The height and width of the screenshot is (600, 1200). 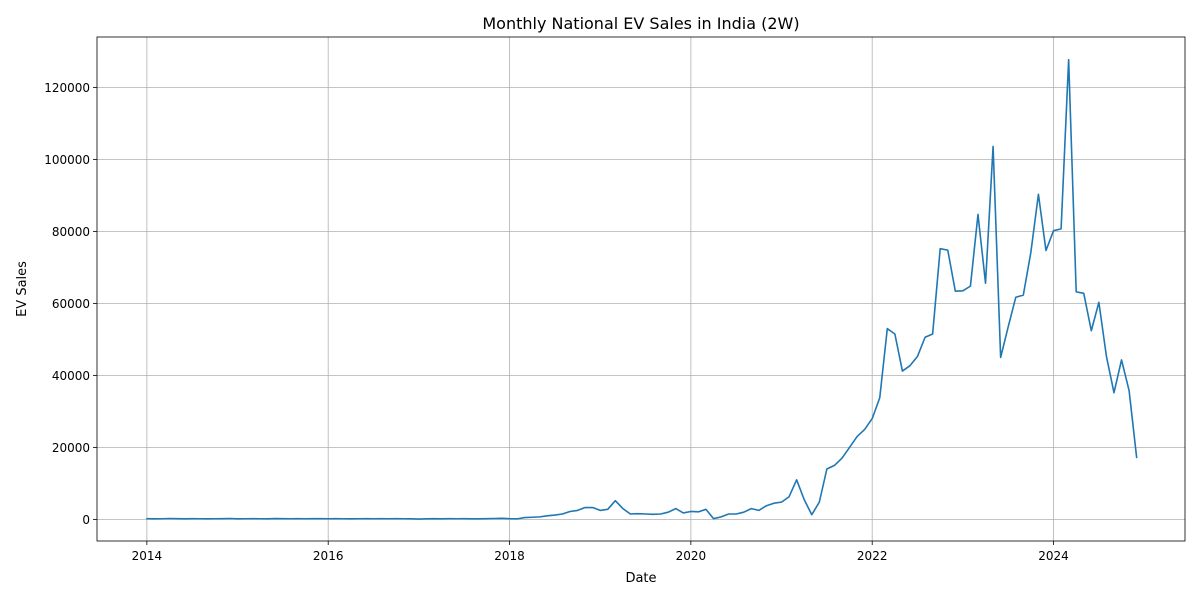 I want to click on y-tick-label: 20000, so click(x=71, y=448).